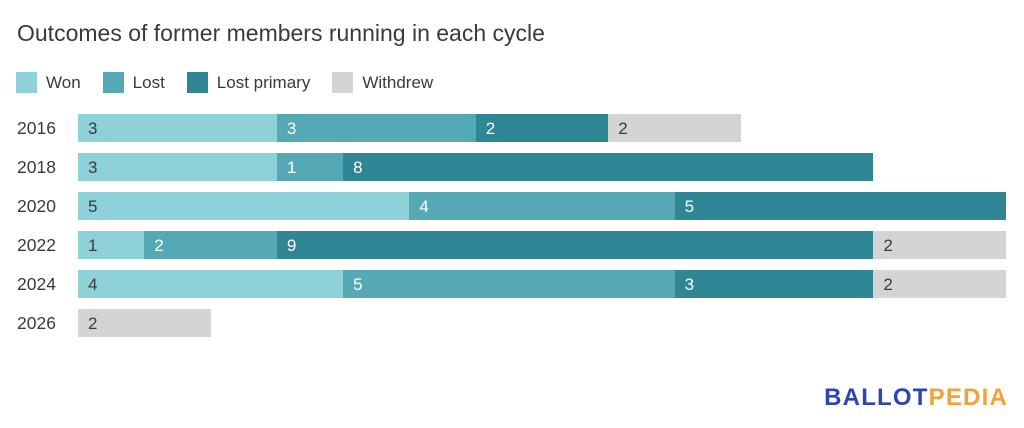 Image resolution: width=1024 pixels, height=428 pixels. I want to click on legend-swatch-won, so click(26, 82).